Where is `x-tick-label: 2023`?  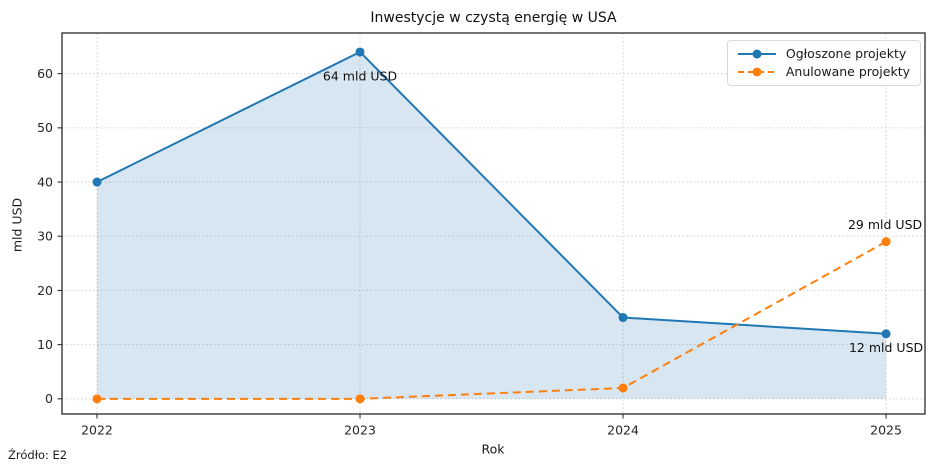
x-tick-label: 2023 is located at coordinates (360, 430).